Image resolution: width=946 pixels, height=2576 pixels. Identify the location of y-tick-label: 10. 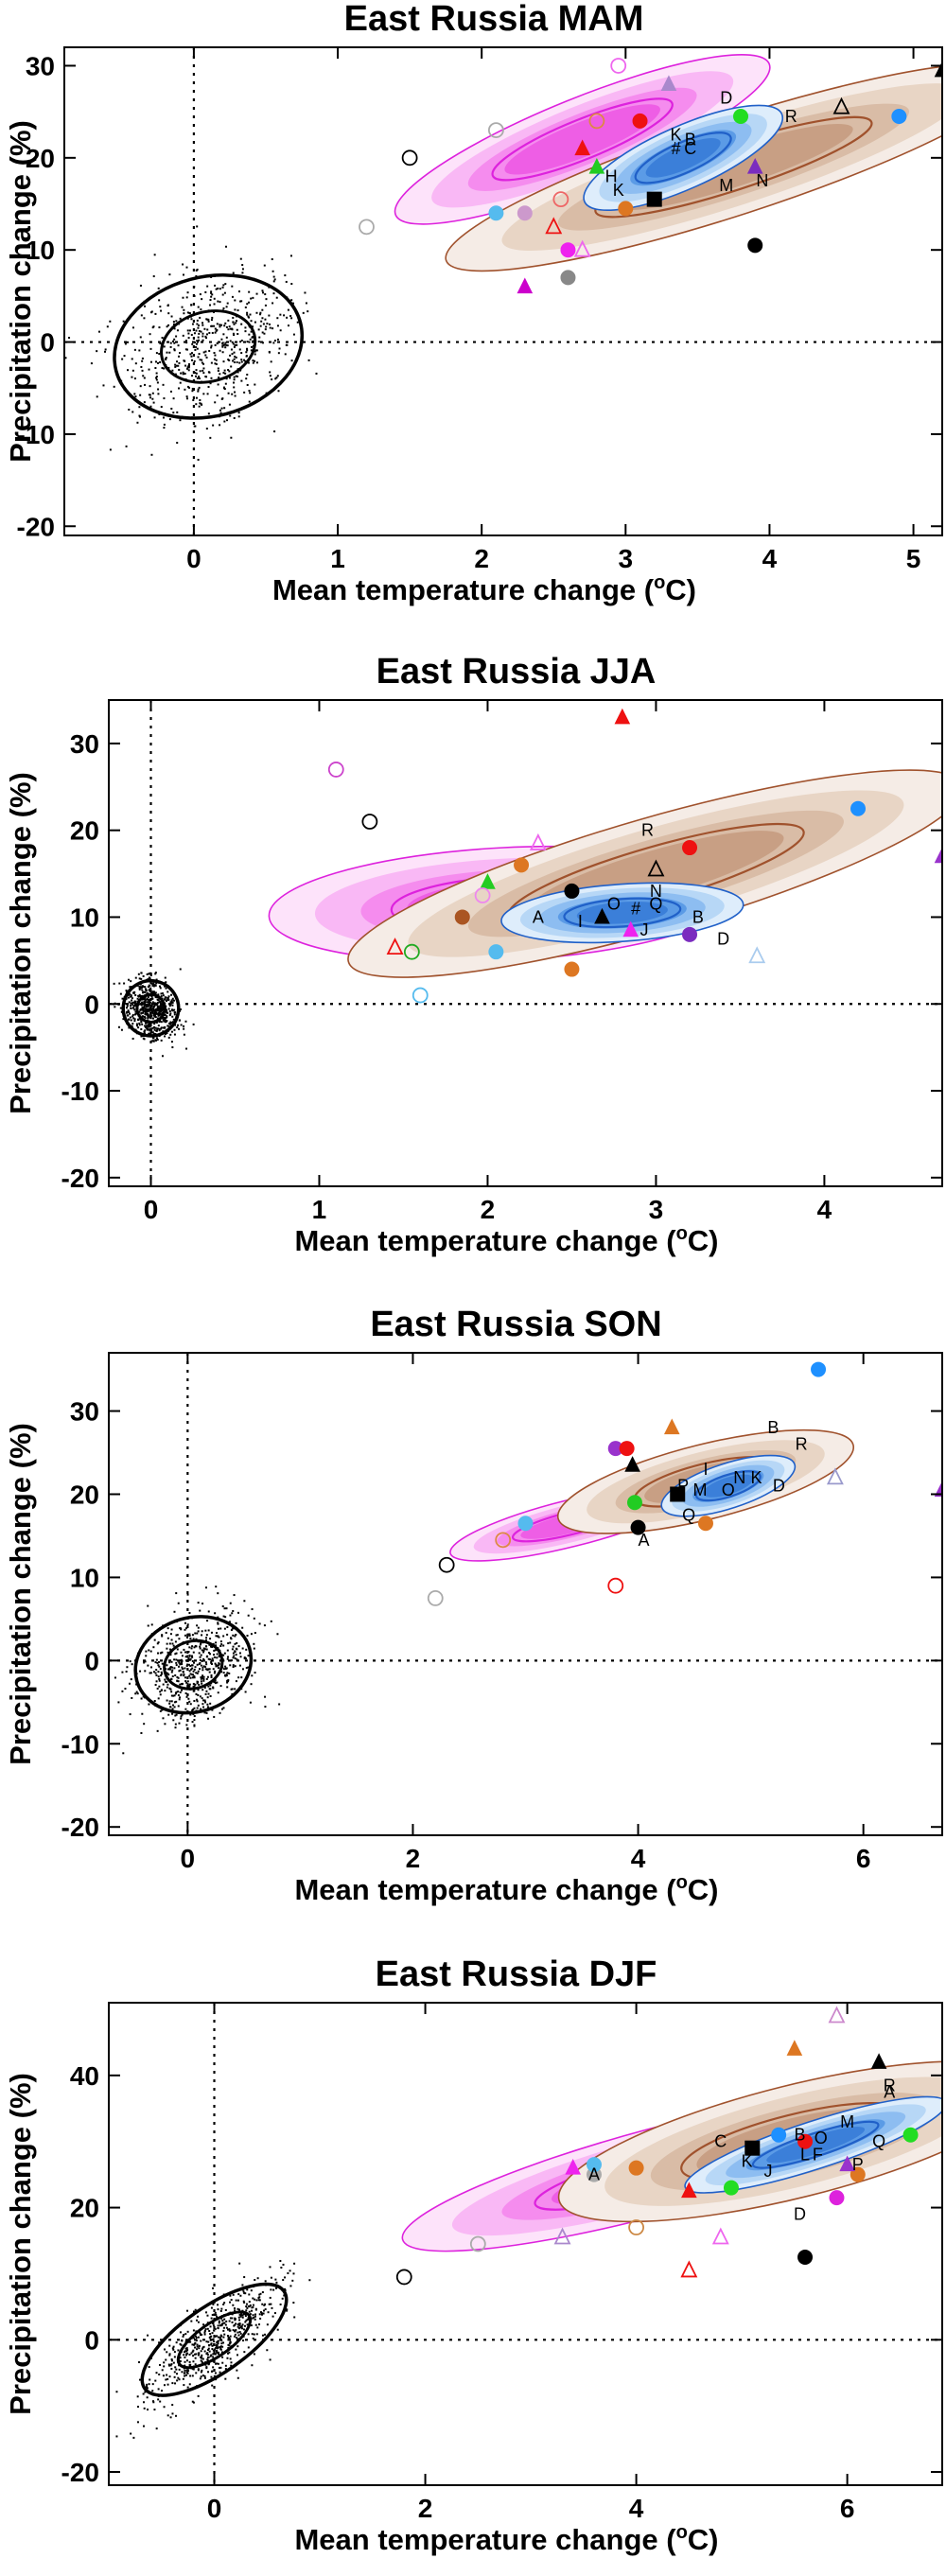
(40, 251).